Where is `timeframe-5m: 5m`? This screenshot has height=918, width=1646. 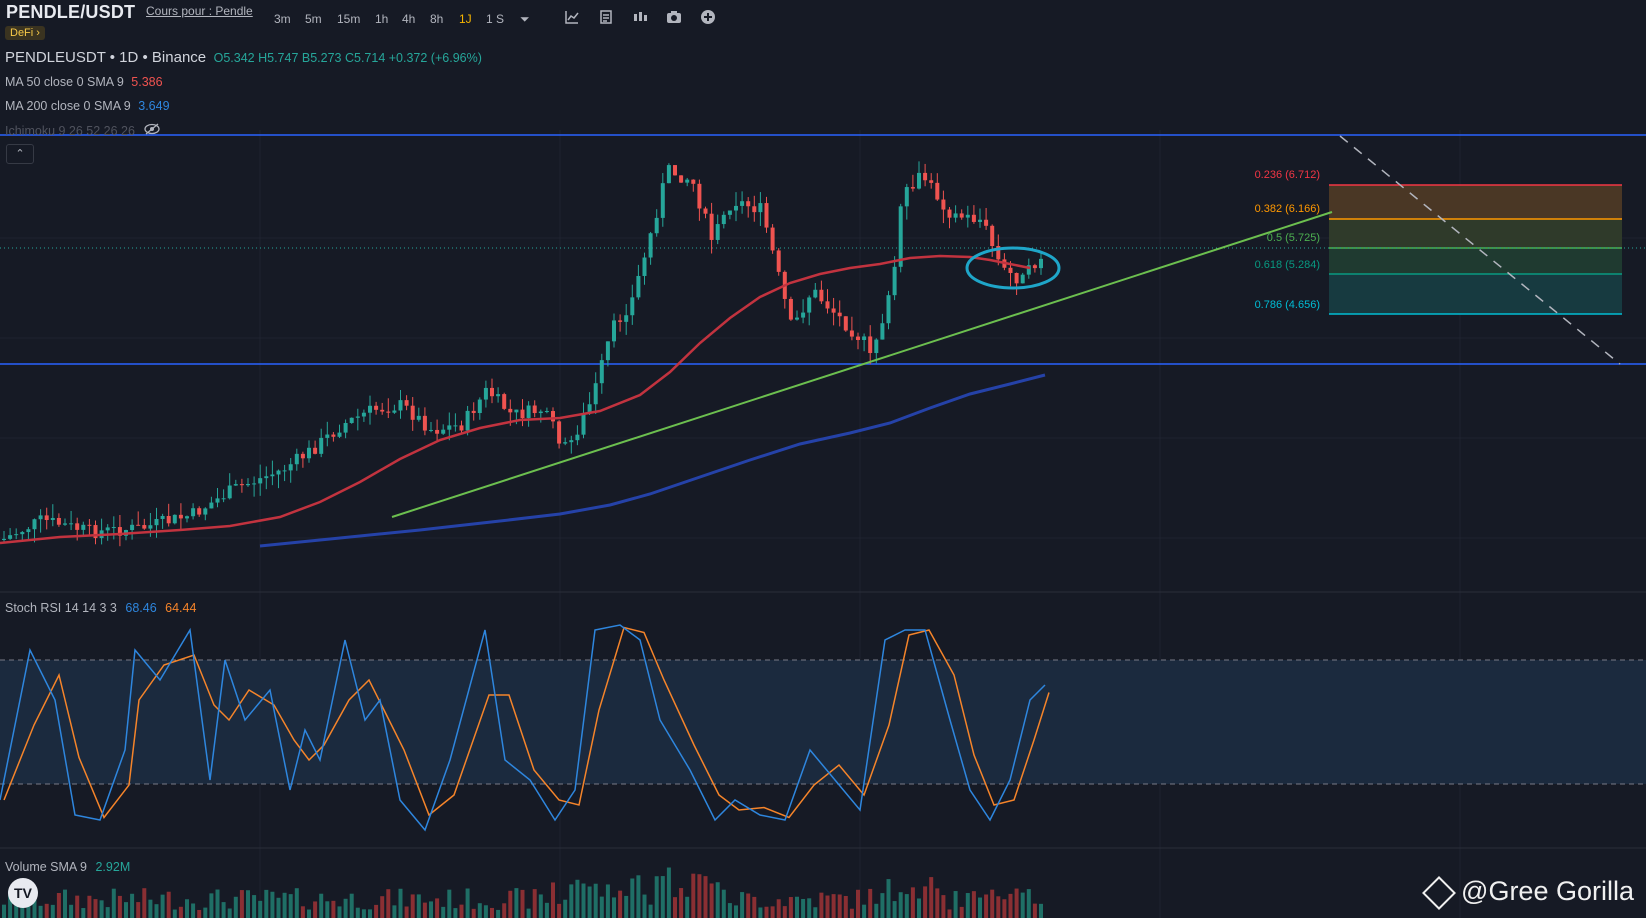 timeframe-5m: 5m is located at coordinates (313, 19).